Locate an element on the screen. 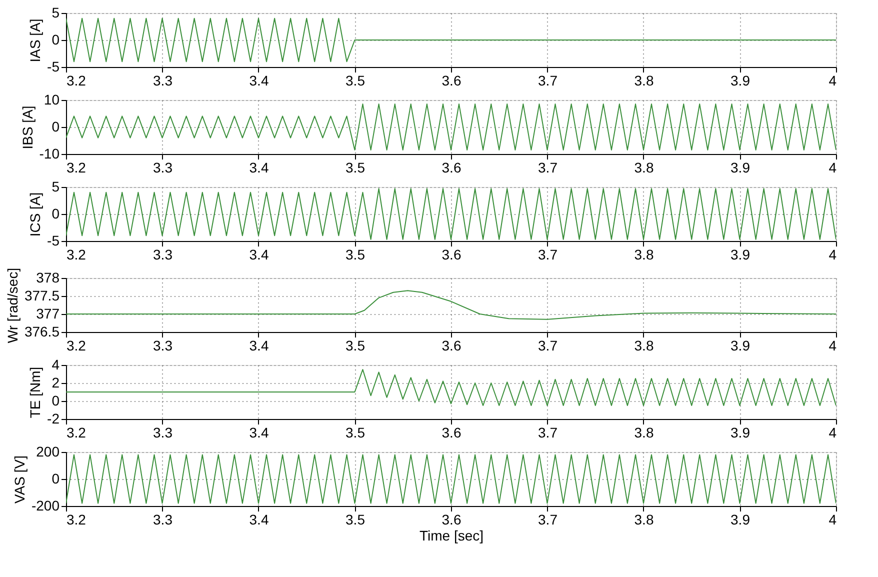 The width and height of the screenshot is (878, 577). y-tick-label: 200 is located at coordinates (48, 452).